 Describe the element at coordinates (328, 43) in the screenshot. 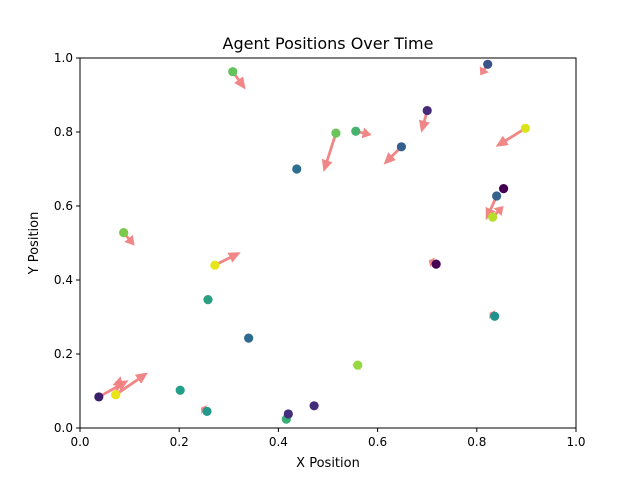

I see `chart-title: Agent Positions Over Time` at that location.